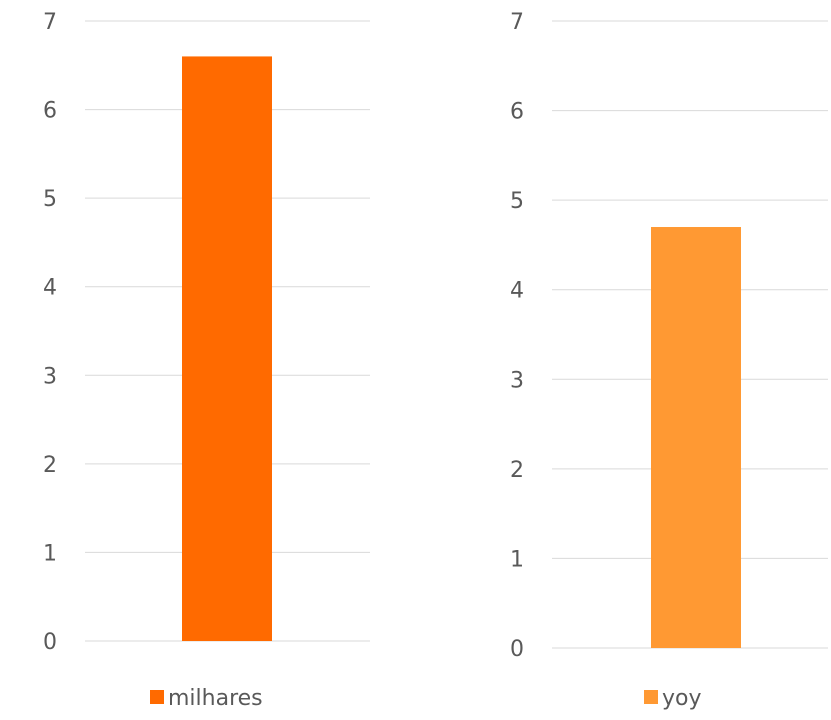 This screenshot has width=831, height=720. I want to click on bar-yoy, so click(696, 437).